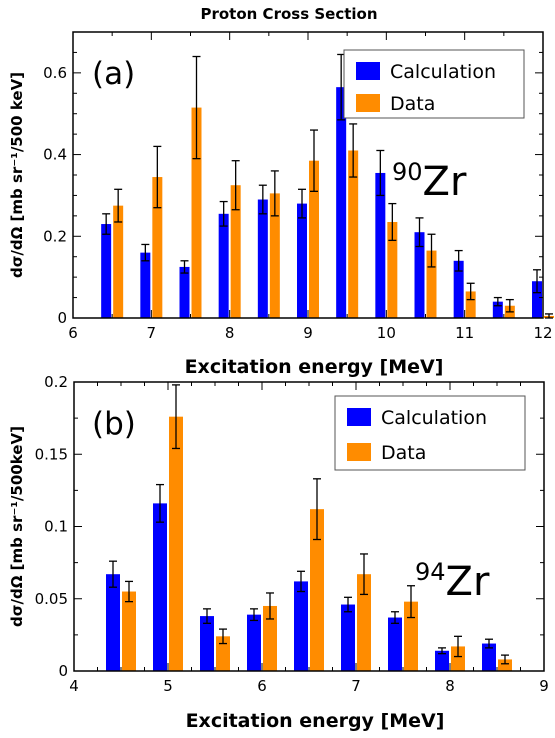 The width and height of the screenshot is (555, 738). I want to click on y-axis-label: dσ/dΩ [mb sr⁻¹/500keV], so click(17, 526).